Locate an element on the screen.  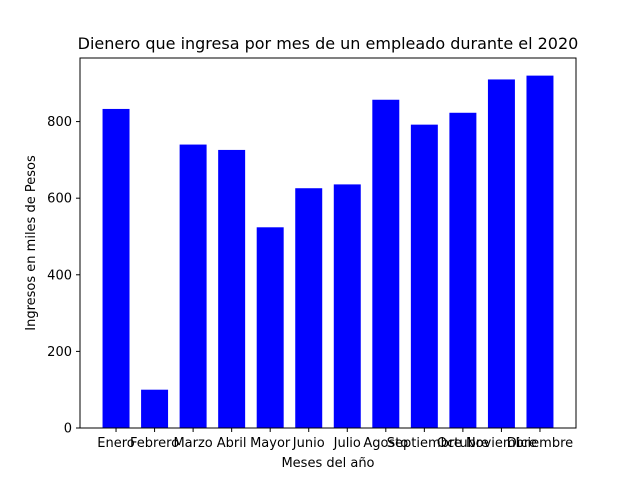
bar-enero is located at coordinates (116, 268).